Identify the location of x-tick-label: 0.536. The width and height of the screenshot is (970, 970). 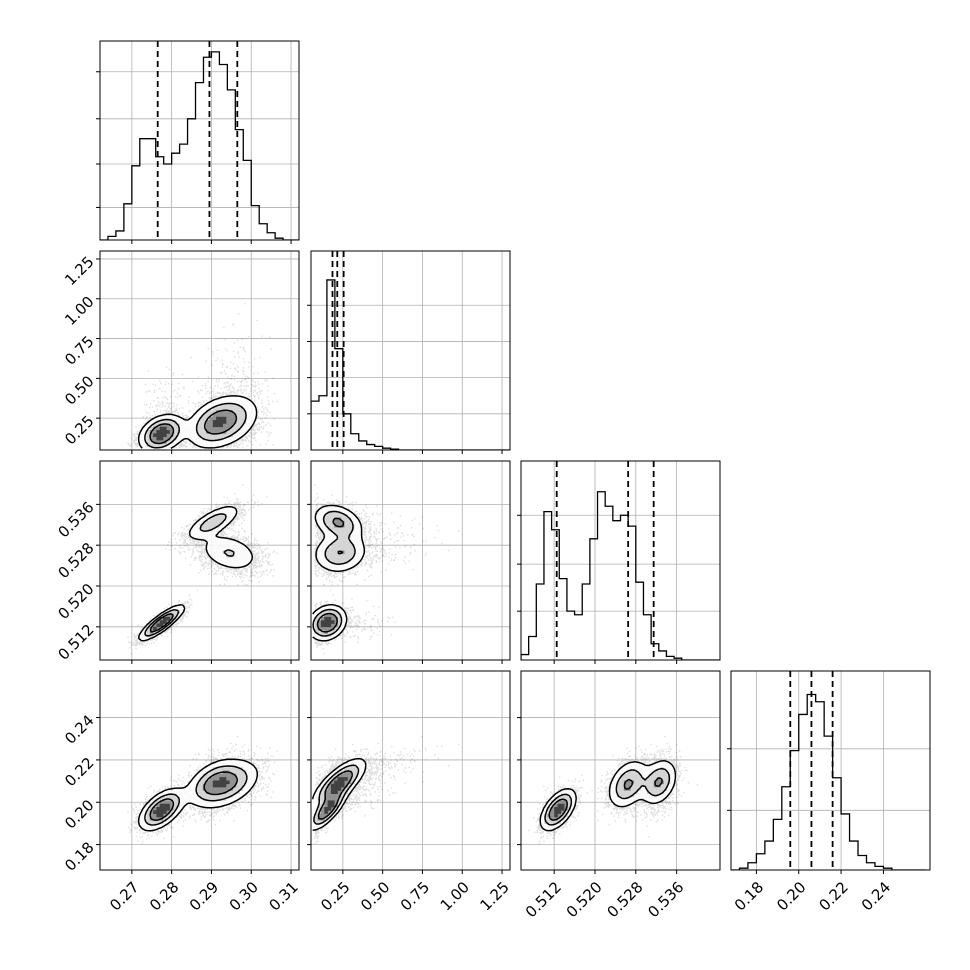
(665, 899).